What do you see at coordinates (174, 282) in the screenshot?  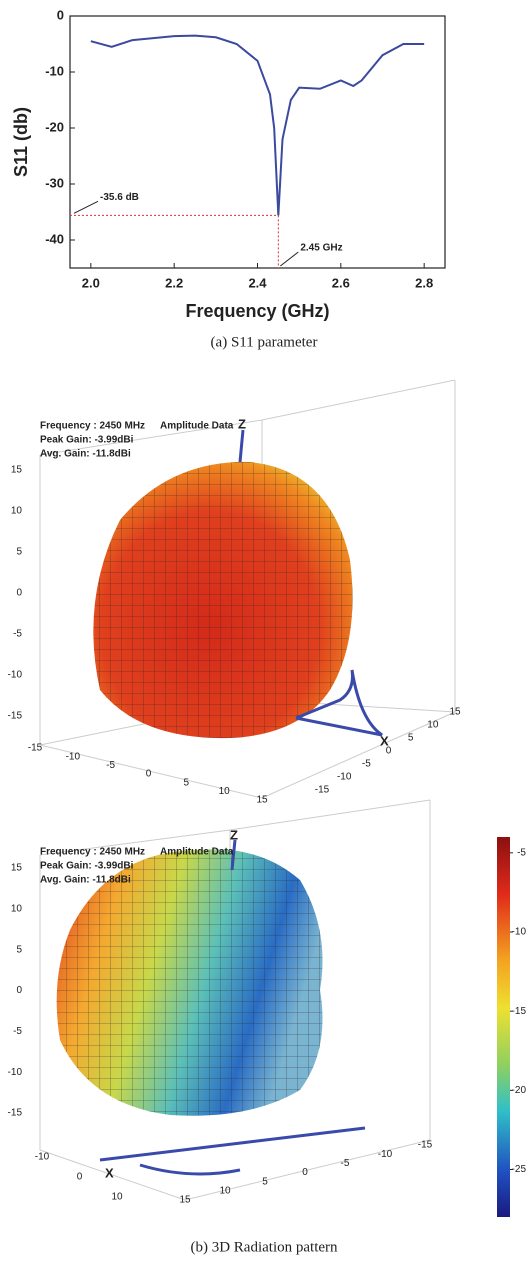 I see `x-tick-label: 2.2` at bounding box center [174, 282].